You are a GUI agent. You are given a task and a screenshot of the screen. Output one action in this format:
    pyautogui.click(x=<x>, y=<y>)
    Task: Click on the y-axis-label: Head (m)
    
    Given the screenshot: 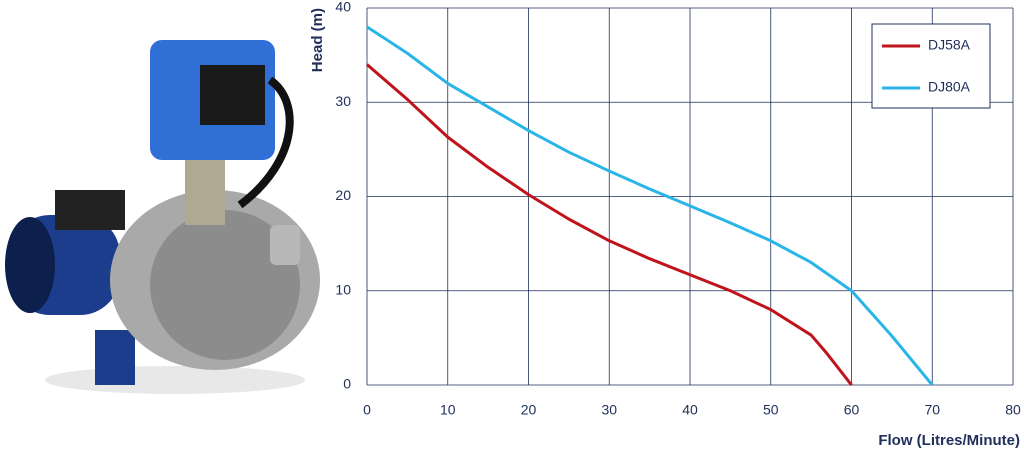 What is the action you would take?
    pyautogui.click(x=317, y=40)
    